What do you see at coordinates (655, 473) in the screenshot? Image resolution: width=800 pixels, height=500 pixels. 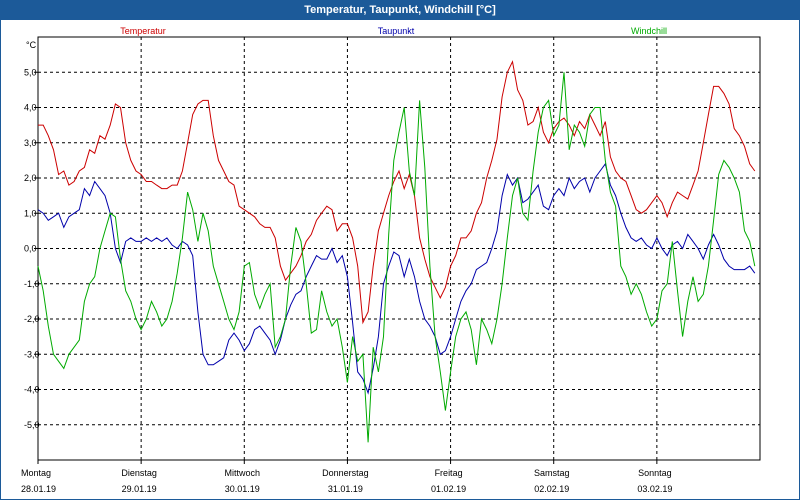 I see `x-tick-label-day: Sonntag` at bounding box center [655, 473].